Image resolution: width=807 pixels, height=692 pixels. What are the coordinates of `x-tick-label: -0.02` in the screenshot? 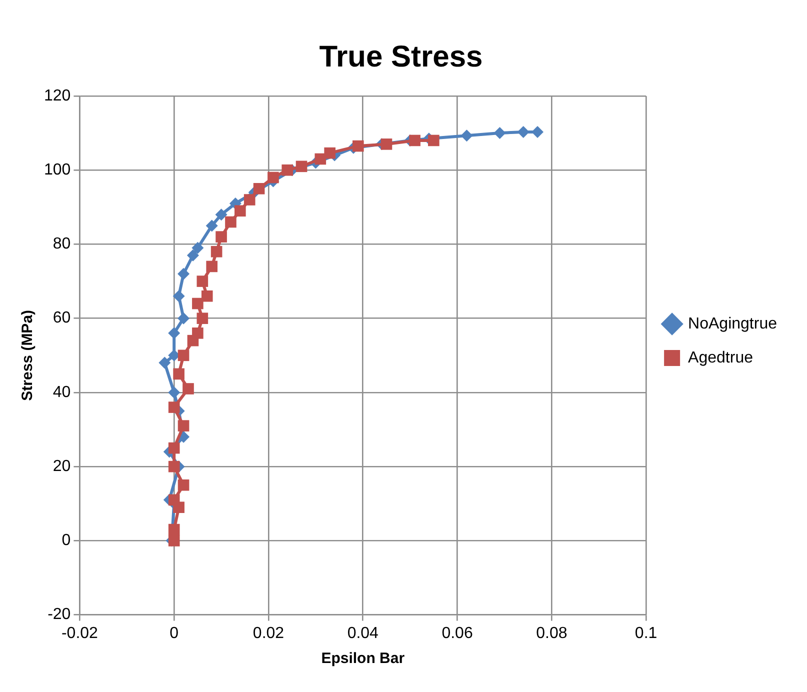 It's located at (79, 633).